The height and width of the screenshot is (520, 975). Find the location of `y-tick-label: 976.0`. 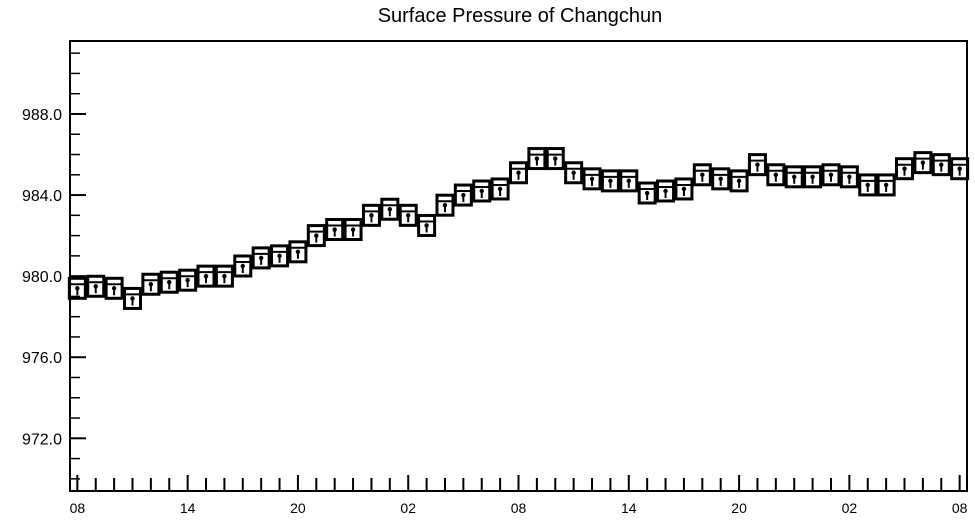

y-tick-label: 976.0 is located at coordinates (42, 358).